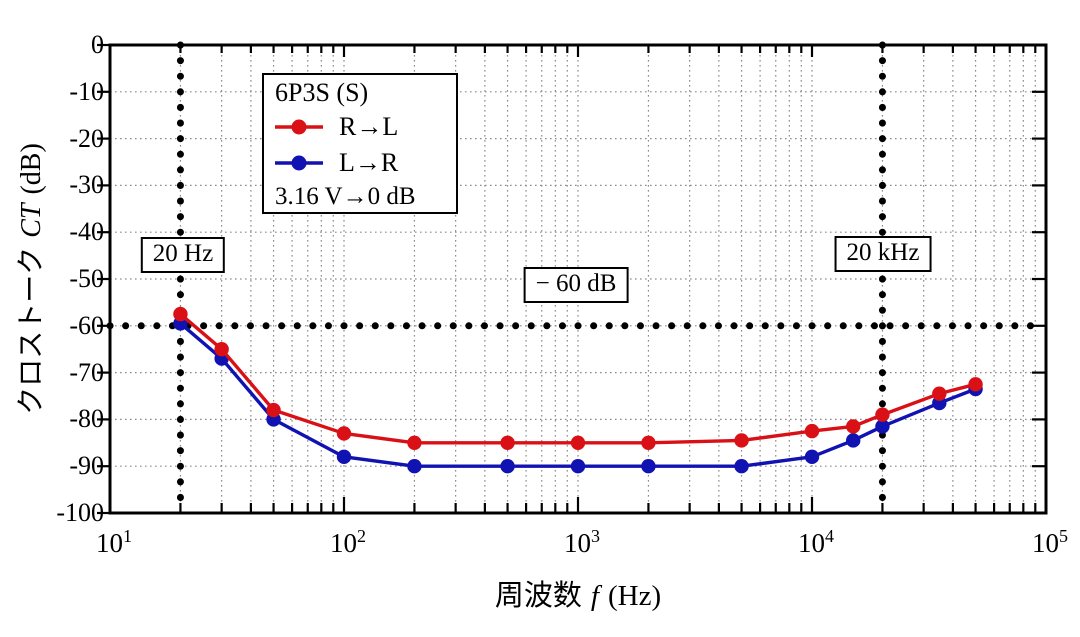 This screenshot has height=637, width=1080. Describe the element at coordinates (86, 185) in the screenshot. I see `y-tick-label: -30` at that location.